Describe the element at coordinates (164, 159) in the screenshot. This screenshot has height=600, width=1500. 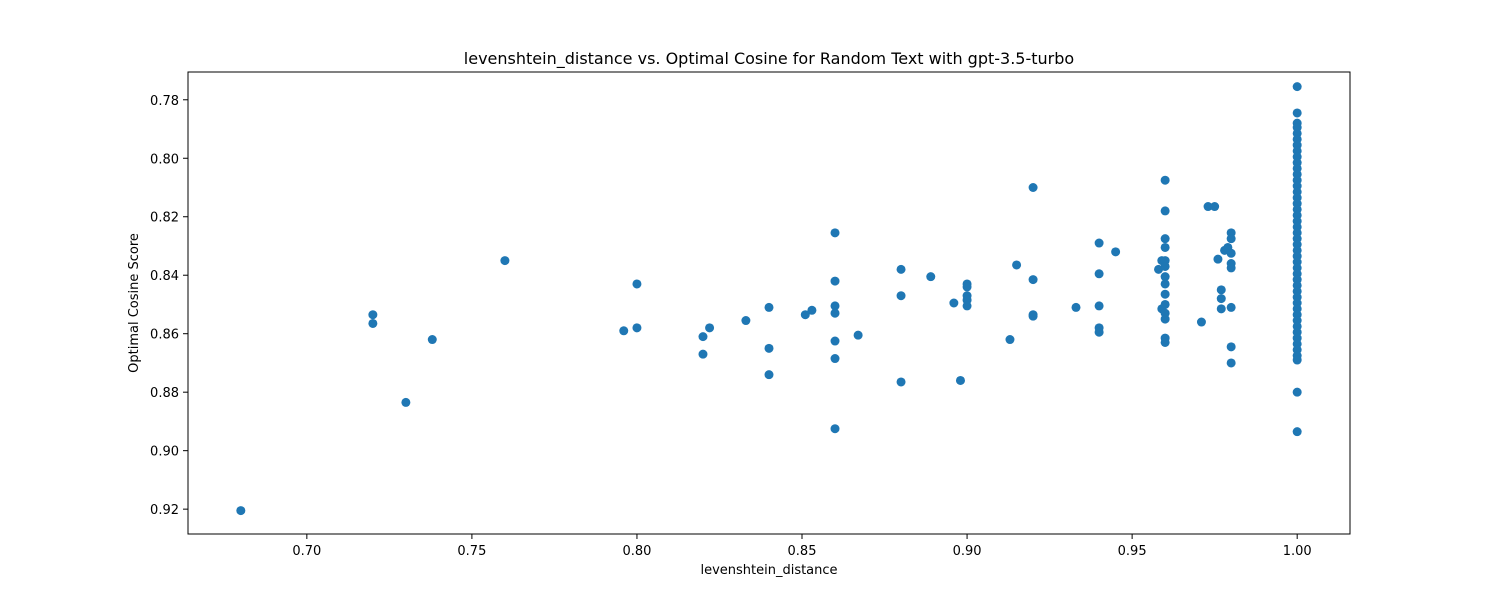
I see `y-tick-label: 0.80` at that location.